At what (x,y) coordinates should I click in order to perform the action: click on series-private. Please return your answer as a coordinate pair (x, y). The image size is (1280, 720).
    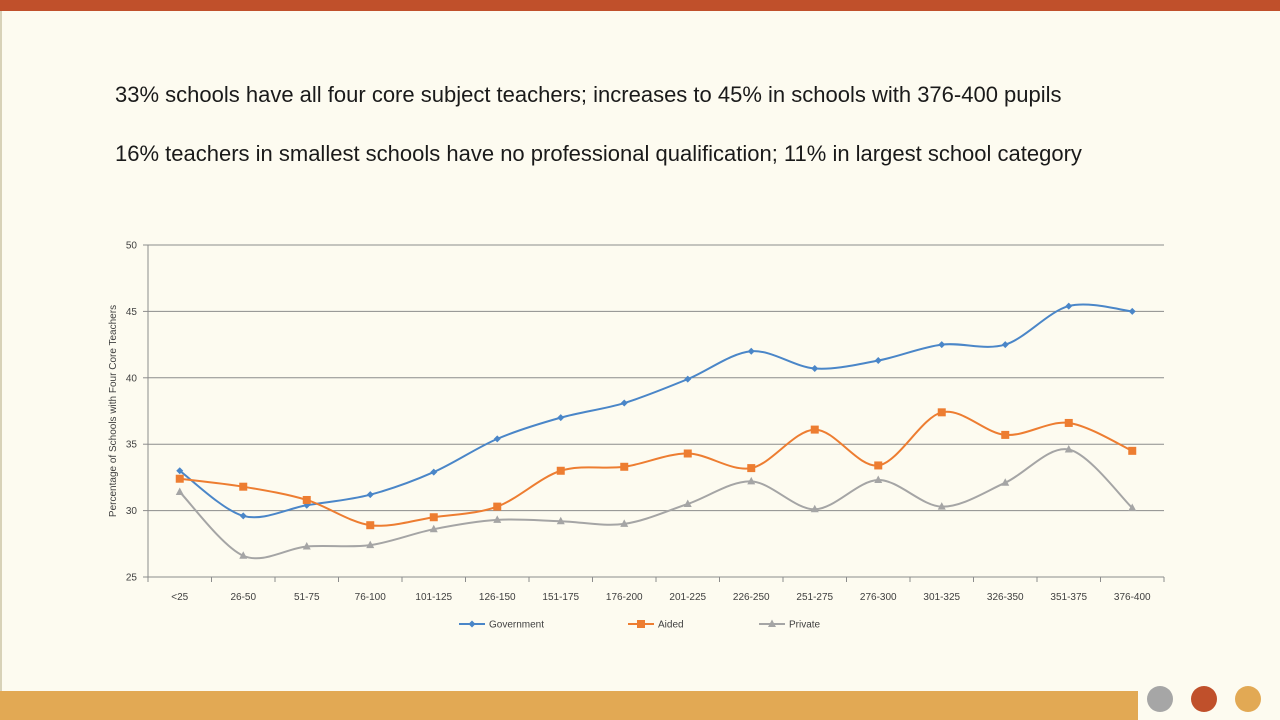
    Looking at the image, I should click on (656, 502).